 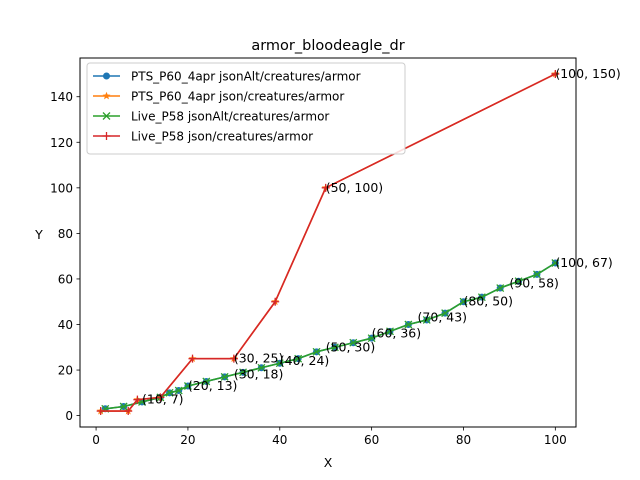 What do you see at coordinates (222, 137) in the screenshot?
I see `legend-label: Live_P58 json/creatures/armor` at bounding box center [222, 137].